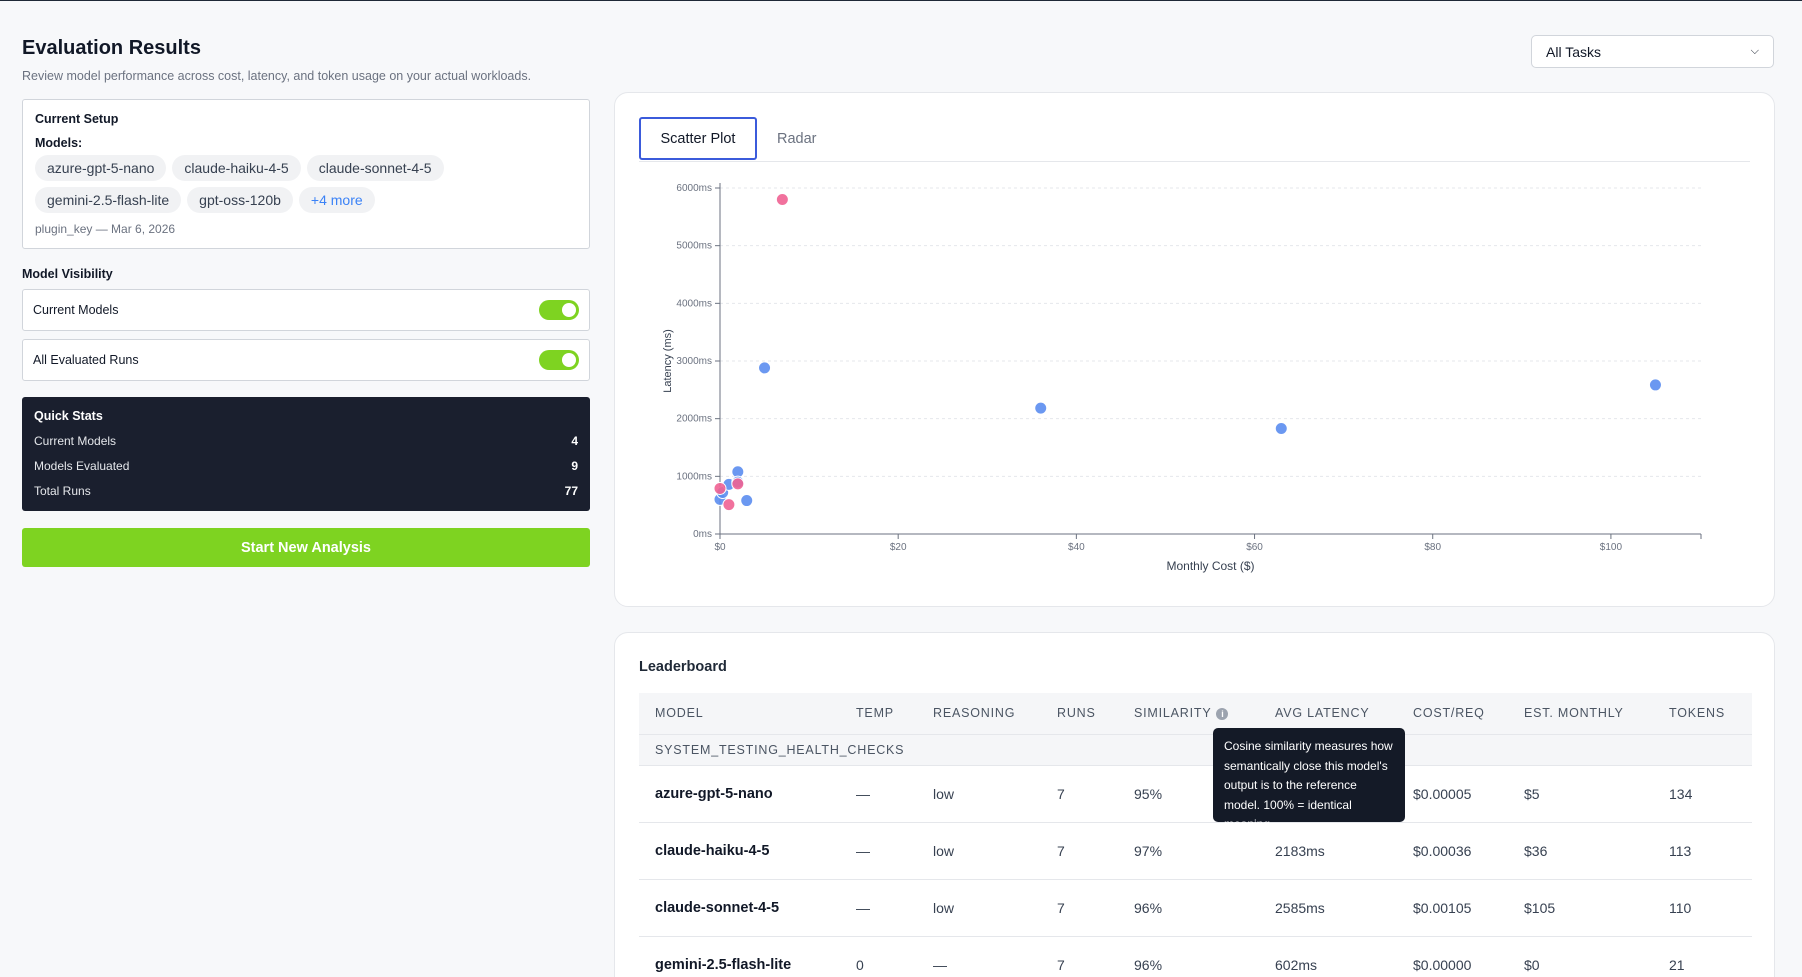  I want to click on stat-value: 9, so click(574, 466).